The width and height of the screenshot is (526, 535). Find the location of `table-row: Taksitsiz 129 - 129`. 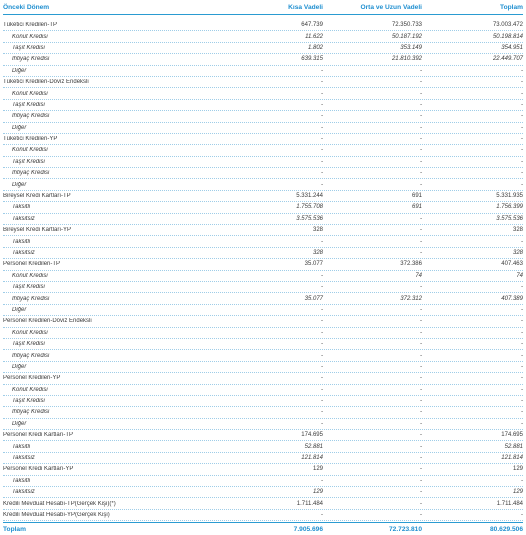

table-row: Taksitsiz 129 - 129 is located at coordinates (263, 493).